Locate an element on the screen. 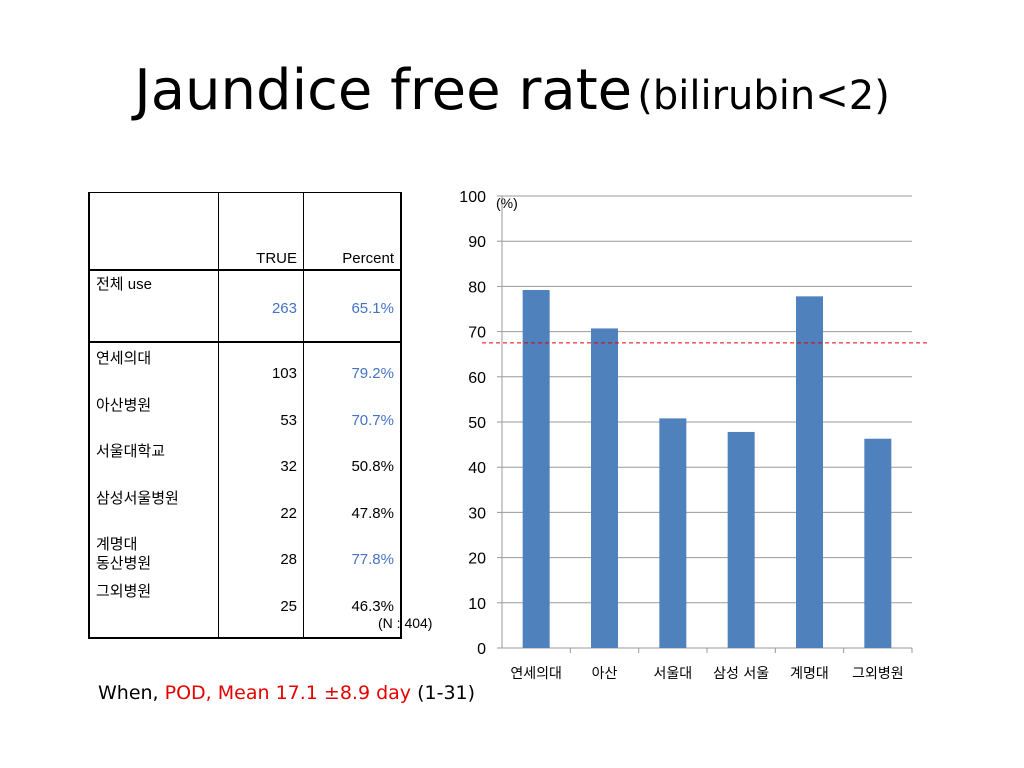 The image size is (1024, 768). header-true: TRUE is located at coordinates (261, 231).